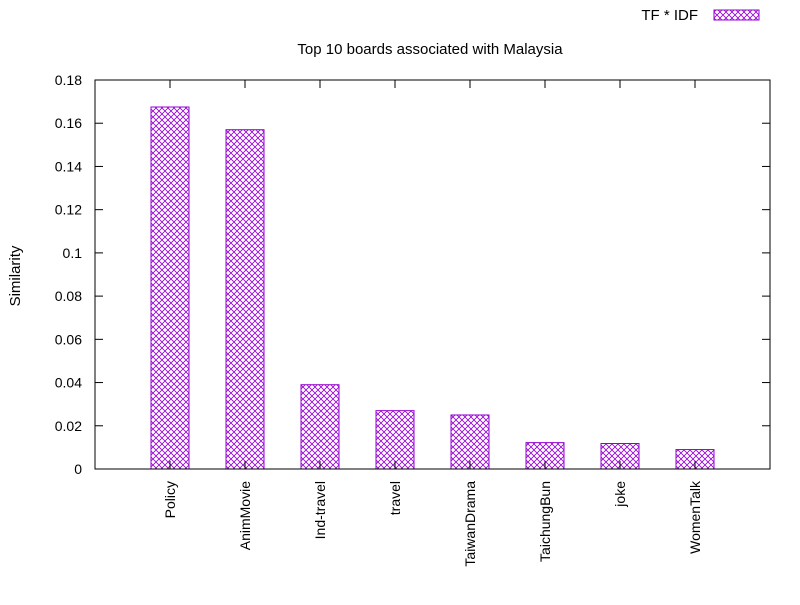 The height and width of the screenshot is (605, 800). Describe the element at coordinates (68, 383) in the screenshot. I see `y-tick-label: 0.04` at that location.